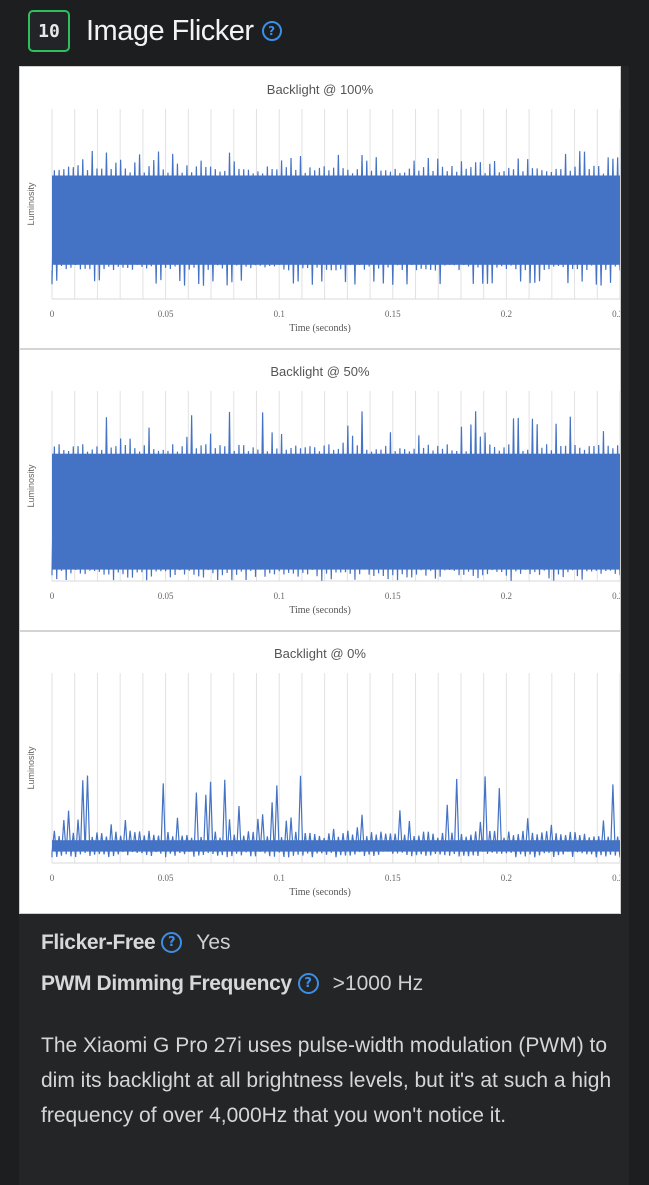  Describe the element at coordinates (49, 31) in the screenshot. I see `score-badge: 10` at that location.